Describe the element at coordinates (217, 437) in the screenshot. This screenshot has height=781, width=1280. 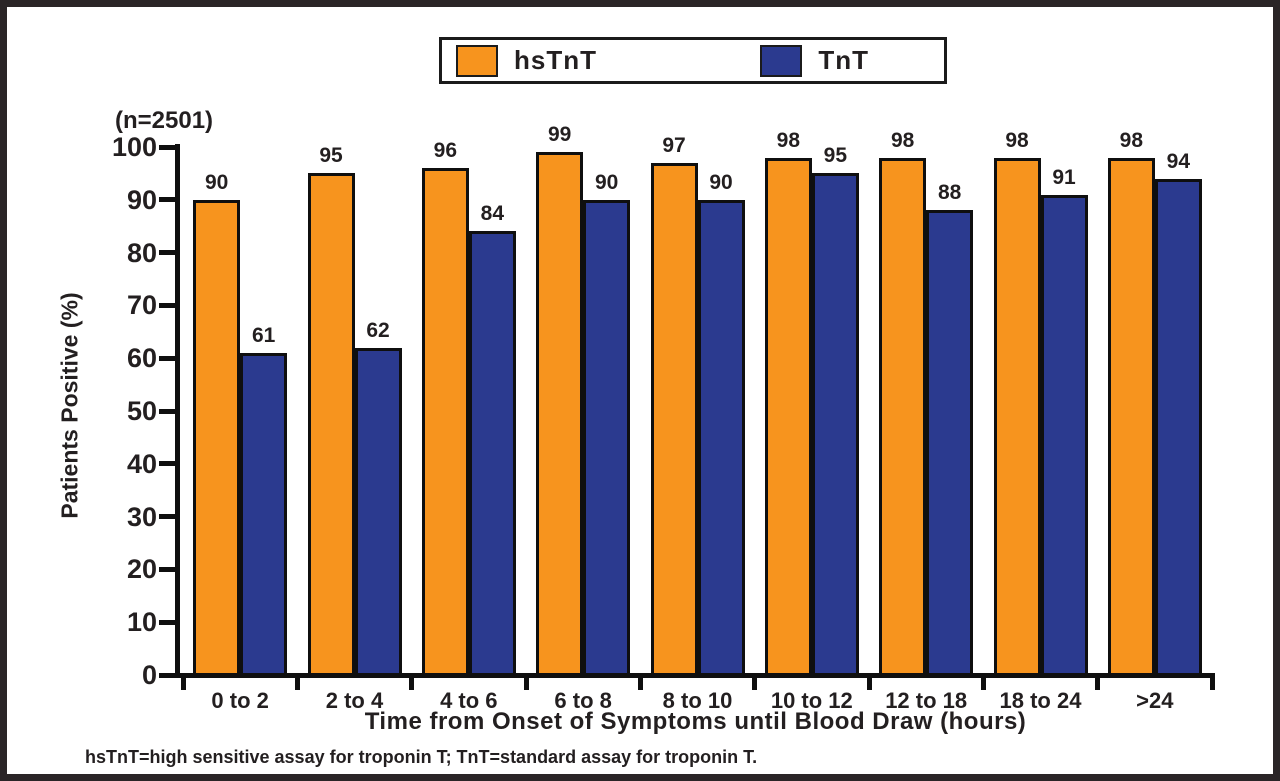
I see `bar-hstnt-0to2` at that location.